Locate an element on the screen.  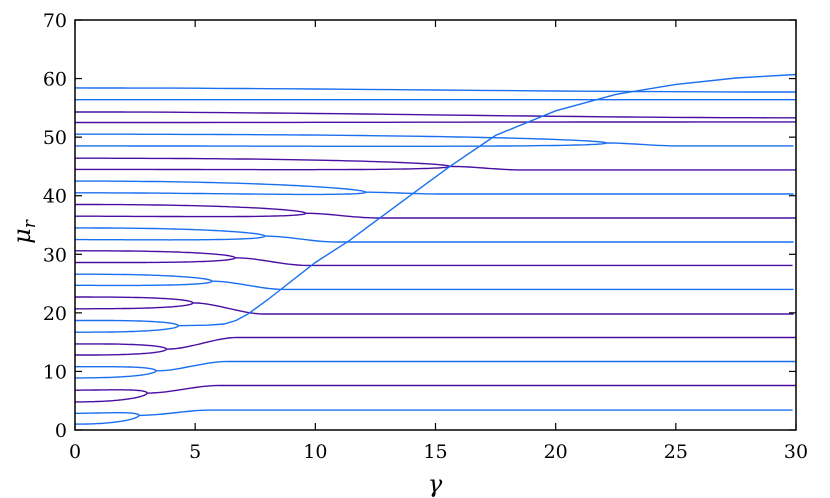
y-tick-label: 70 is located at coordinates (55, 21).